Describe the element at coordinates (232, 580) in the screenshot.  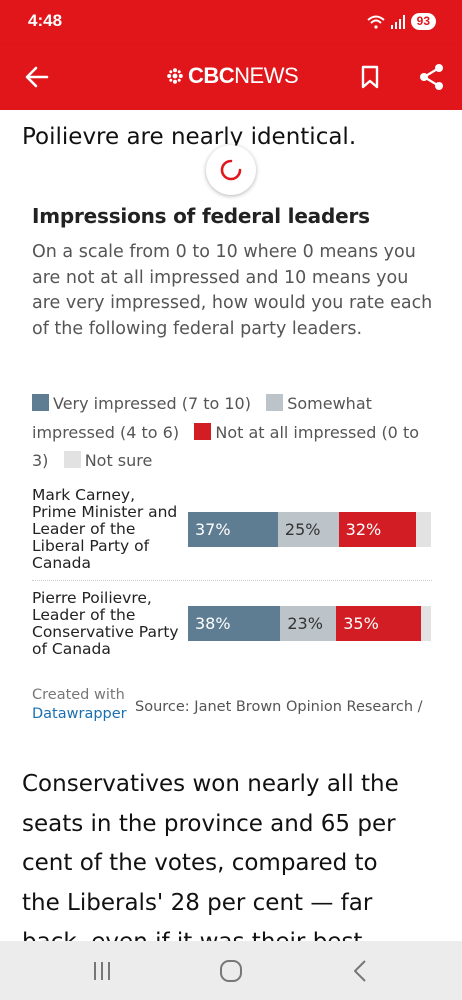
I see `row-divider` at that location.